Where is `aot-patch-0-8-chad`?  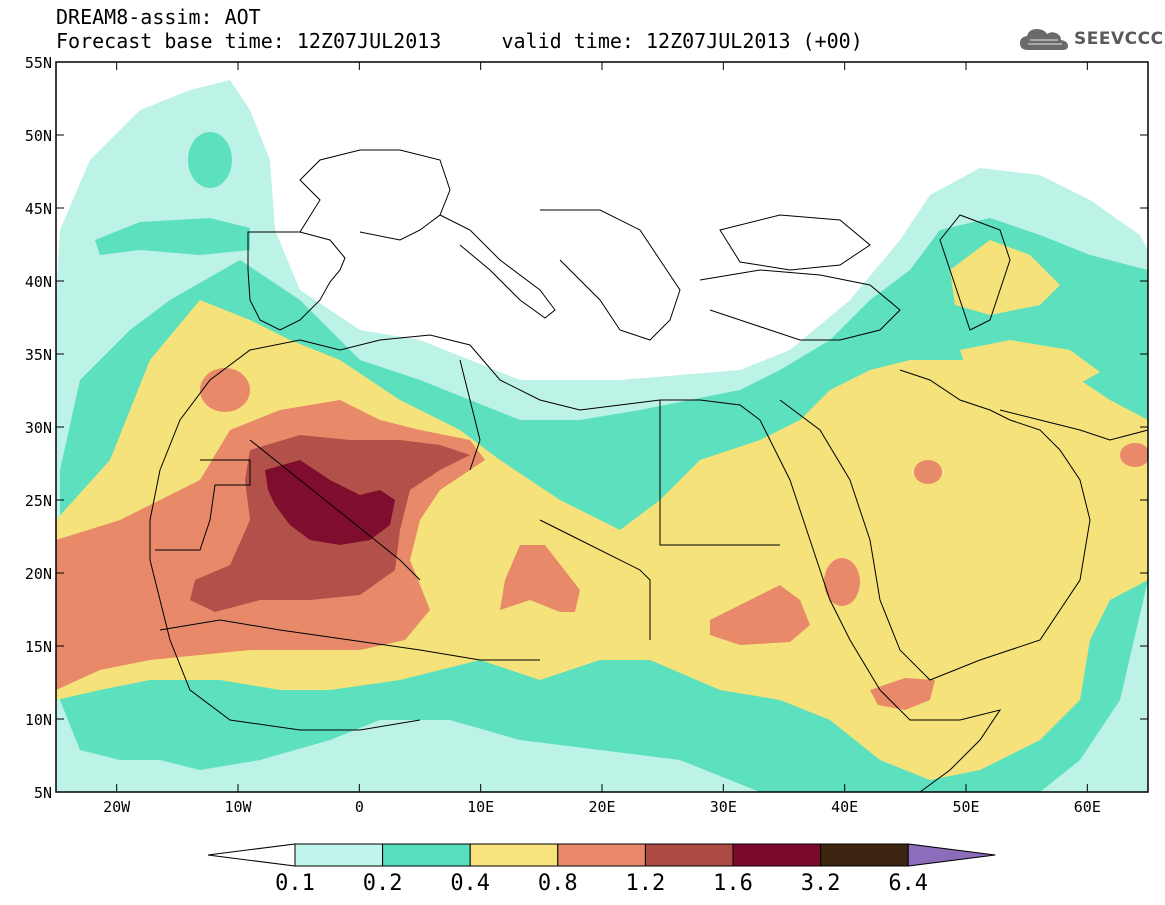
aot-patch-0-8-chad is located at coordinates (540, 578).